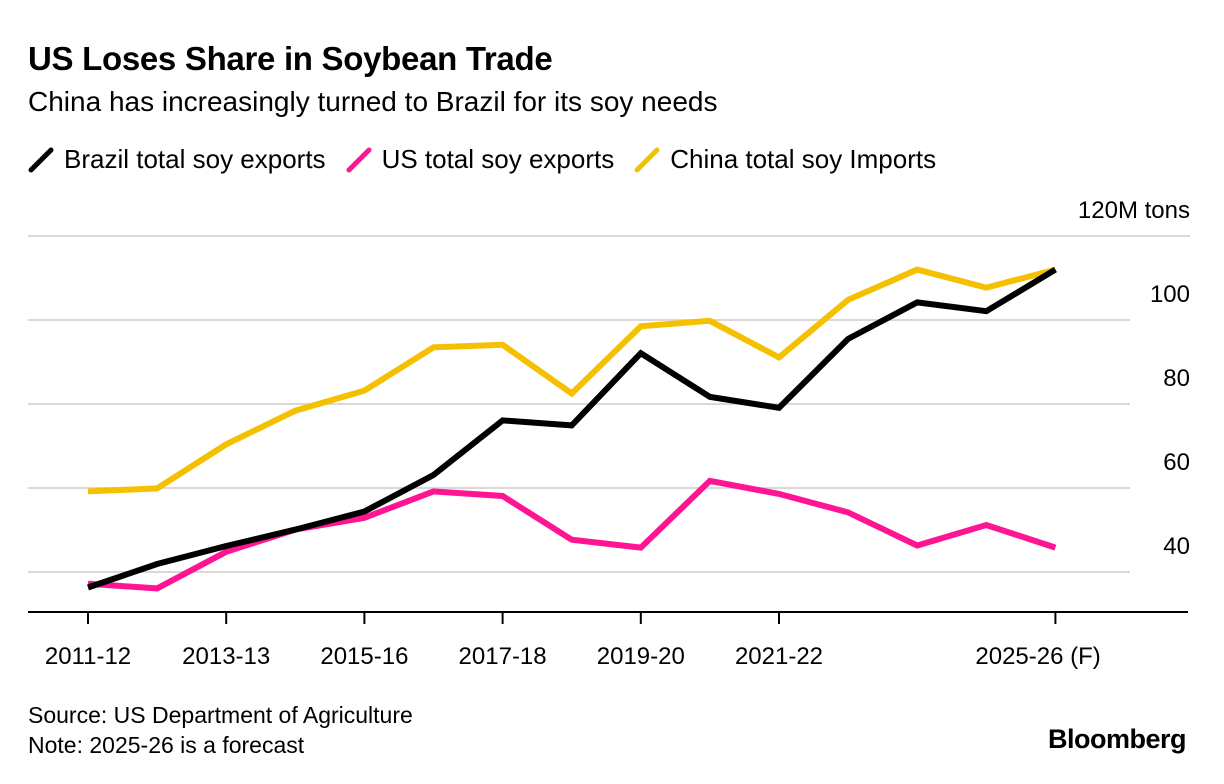 The image size is (1224, 784). Describe the element at coordinates (166, 745) in the screenshot. I see `forecast-note: Note: 2025-26 is a forecast` at that location.